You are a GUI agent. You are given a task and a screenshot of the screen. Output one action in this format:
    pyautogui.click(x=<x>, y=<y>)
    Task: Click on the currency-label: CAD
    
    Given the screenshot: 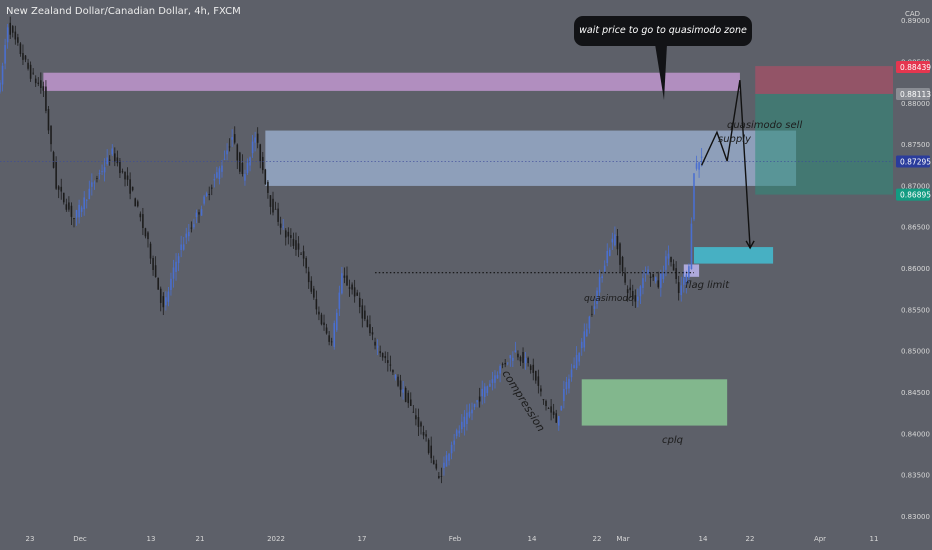 What is the action you would take?
    pyautogui.click(x=912, y=14)
    